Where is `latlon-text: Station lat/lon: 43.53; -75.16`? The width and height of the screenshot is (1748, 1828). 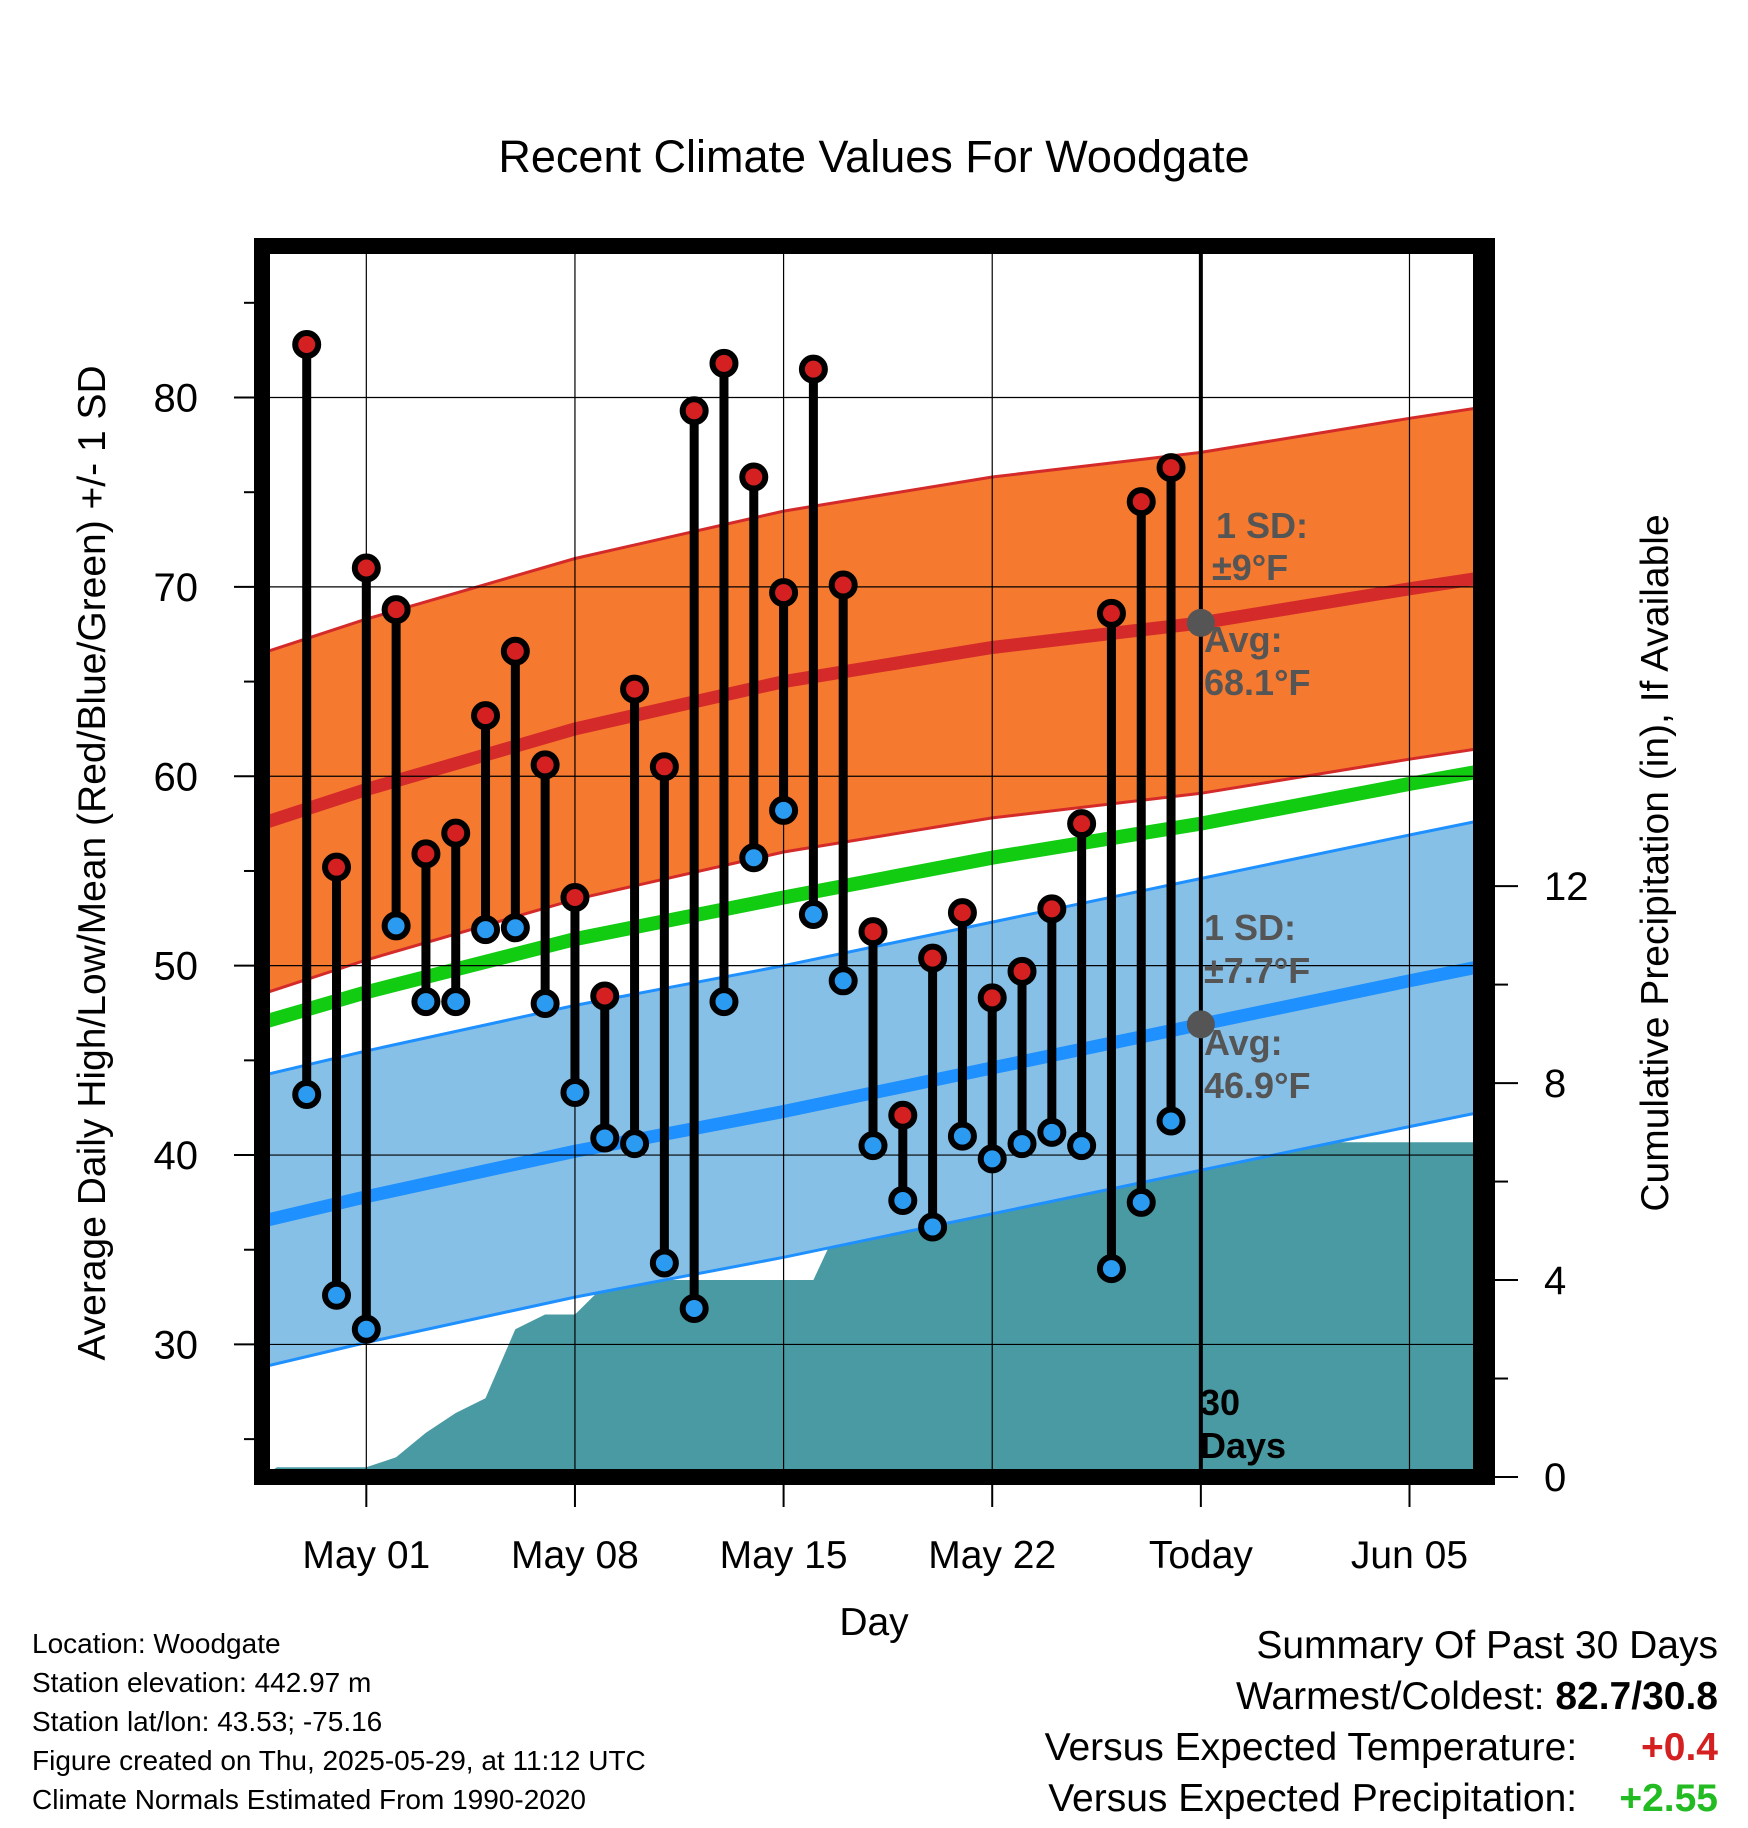
latlon-text: Station lat/lon: 43.53; -75.16 is located at coordinates (207, 1721).